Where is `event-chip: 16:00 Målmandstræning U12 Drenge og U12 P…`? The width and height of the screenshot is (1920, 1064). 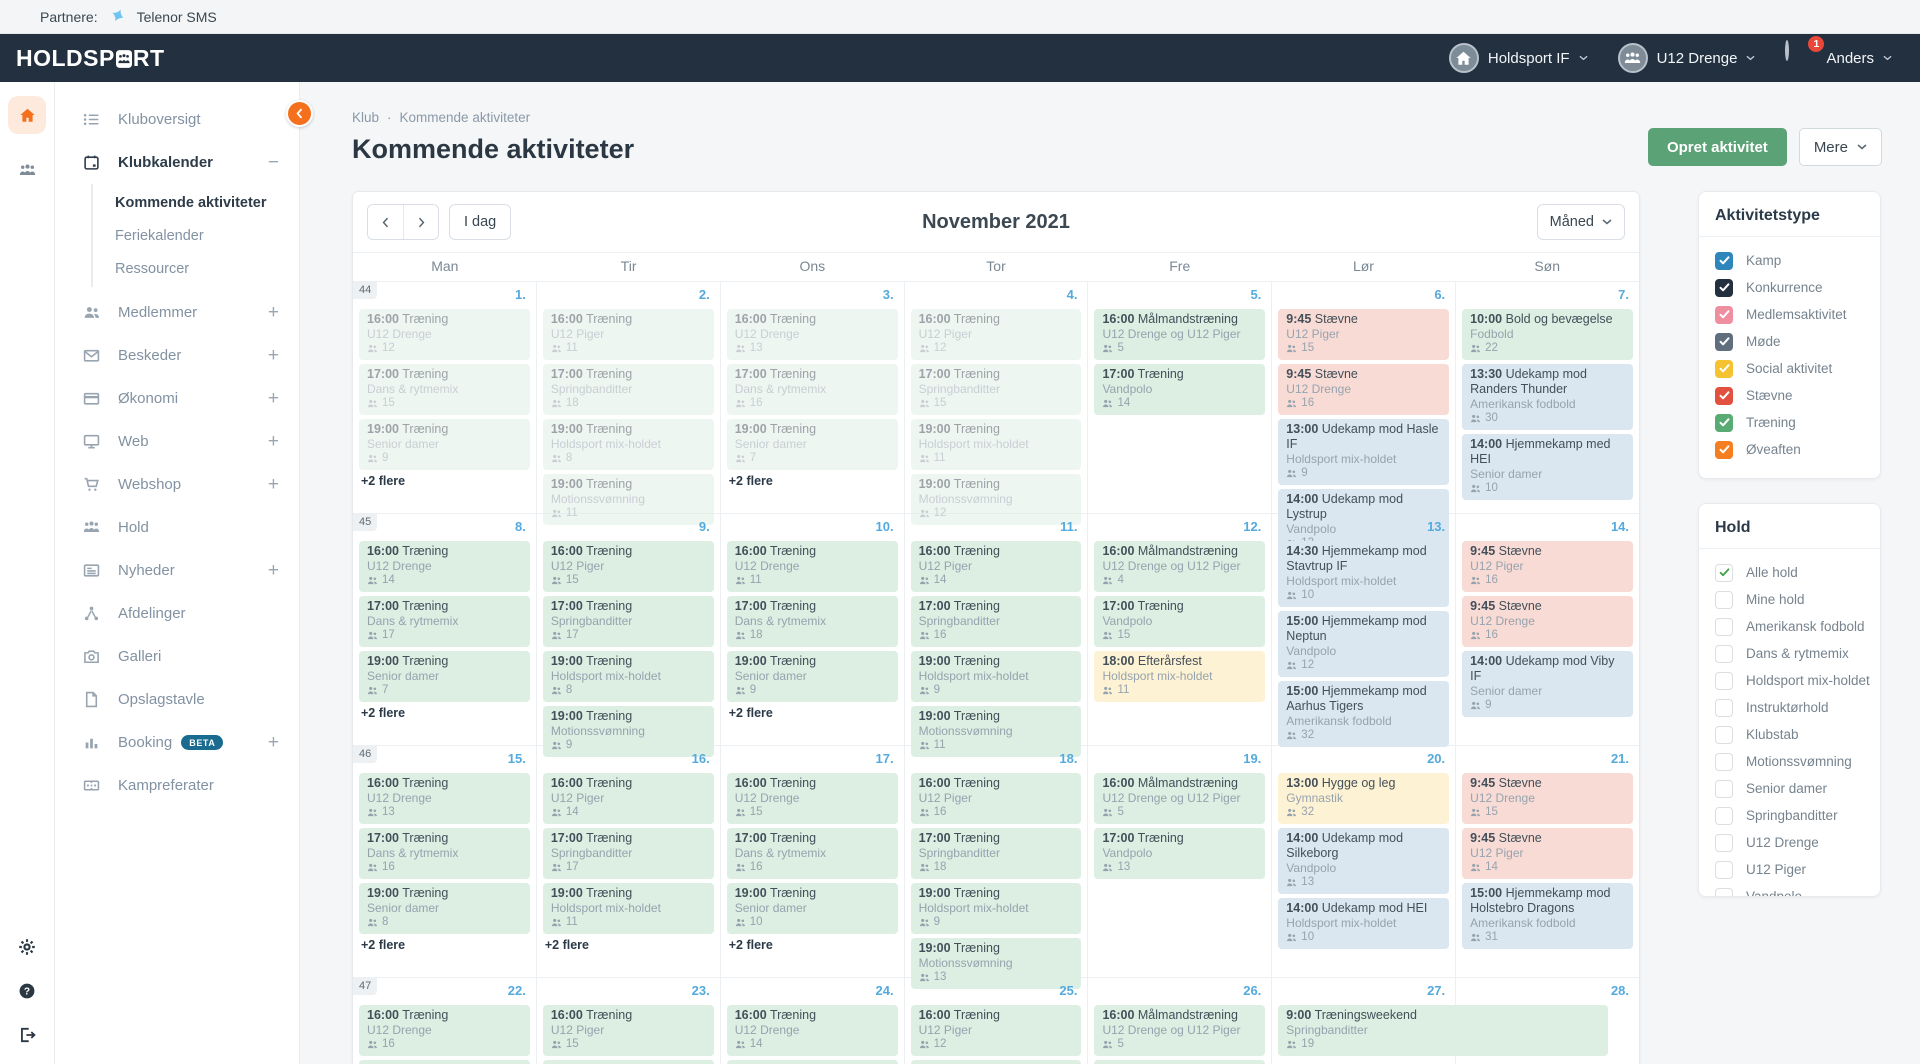
event-chip: 16:00 Målmandstræning U12 Drenge og U12 P… is located at coordinates (1180, 566).